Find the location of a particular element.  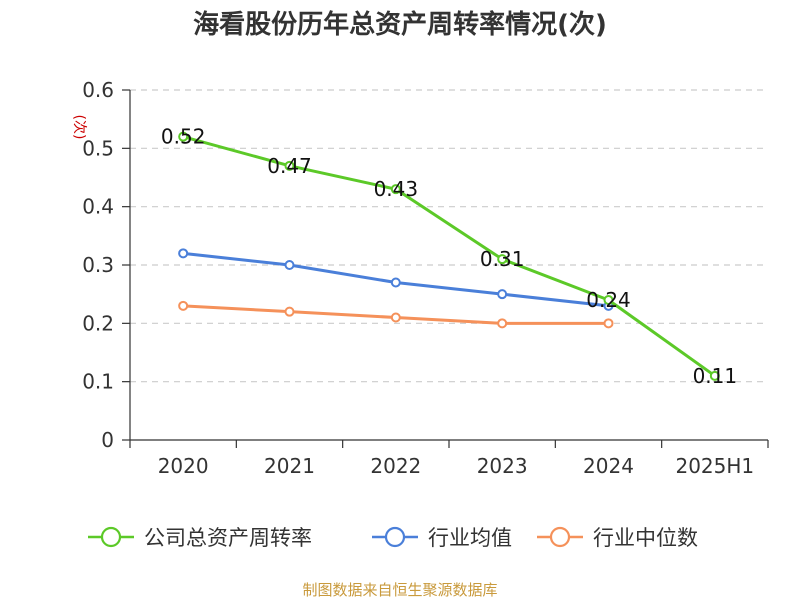

x-tick-label: 2021 is located at coordinates (289, 466).